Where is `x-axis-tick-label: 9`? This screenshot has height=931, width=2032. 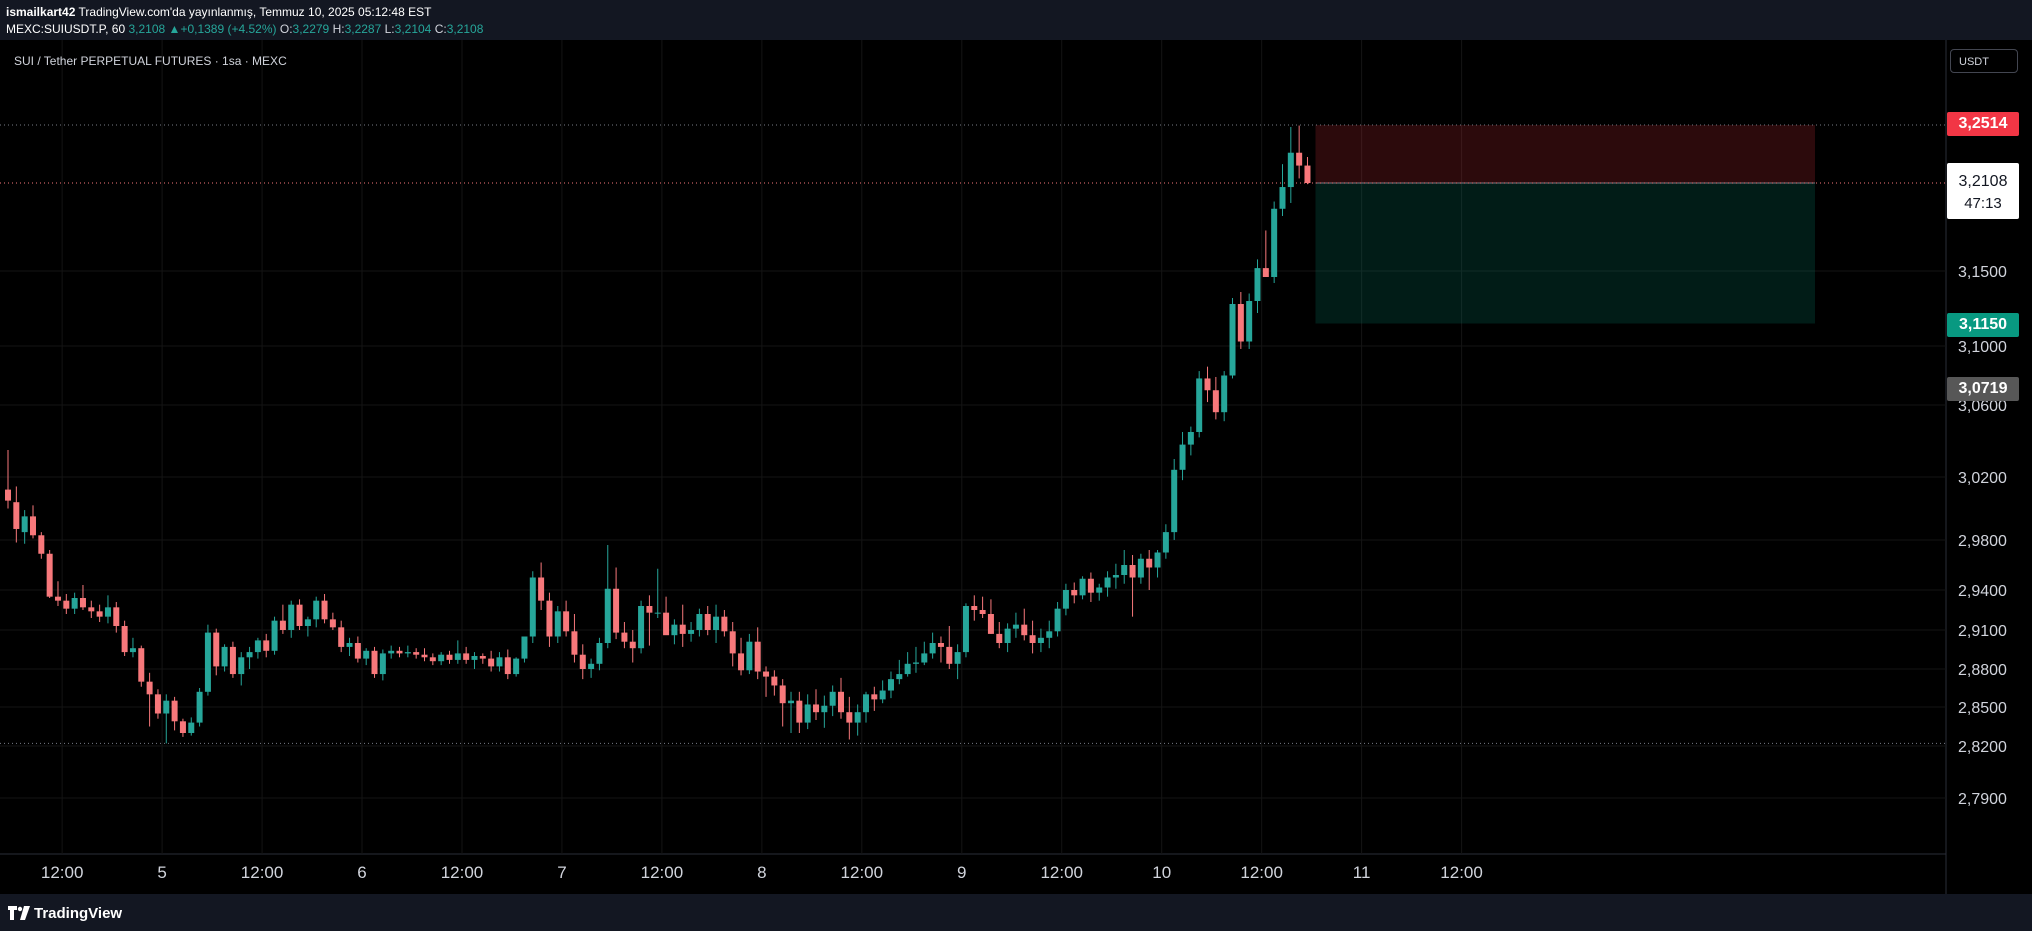 x-axis-tick-label: 9 is located at coordinates (961, 872).